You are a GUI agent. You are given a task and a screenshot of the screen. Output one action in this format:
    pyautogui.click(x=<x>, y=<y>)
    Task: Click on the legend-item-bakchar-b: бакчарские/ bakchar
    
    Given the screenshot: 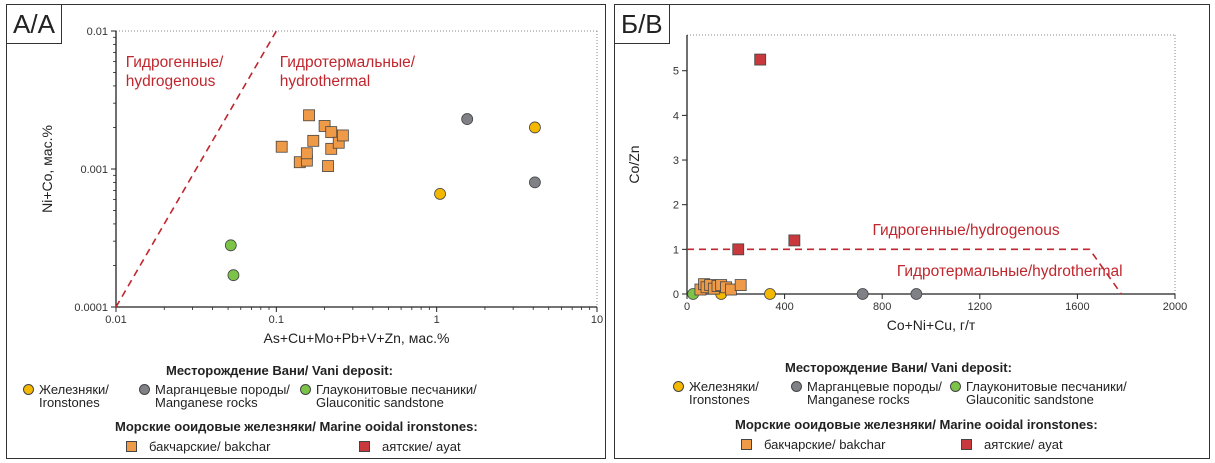 What is the action you would take?
    pyautogui.click(x=813, y=444)
    